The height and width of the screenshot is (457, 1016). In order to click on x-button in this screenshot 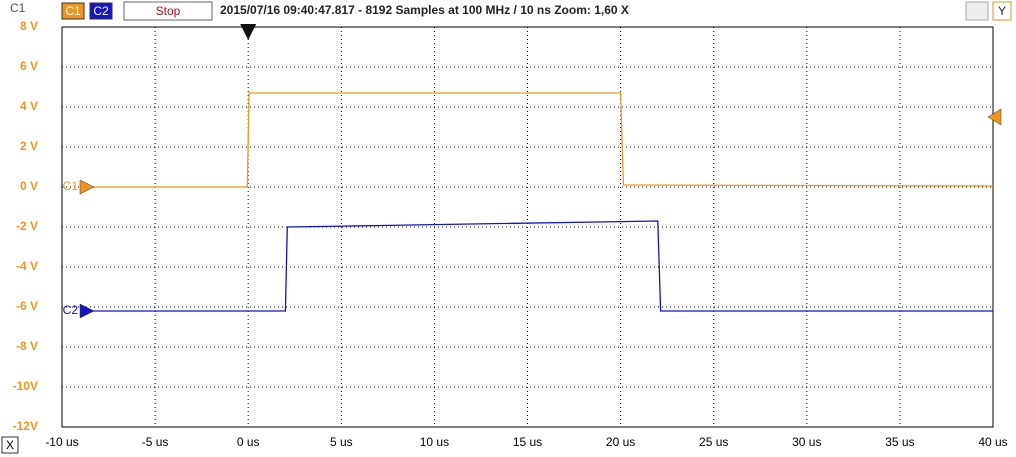, I will do `click(10, 445)`.